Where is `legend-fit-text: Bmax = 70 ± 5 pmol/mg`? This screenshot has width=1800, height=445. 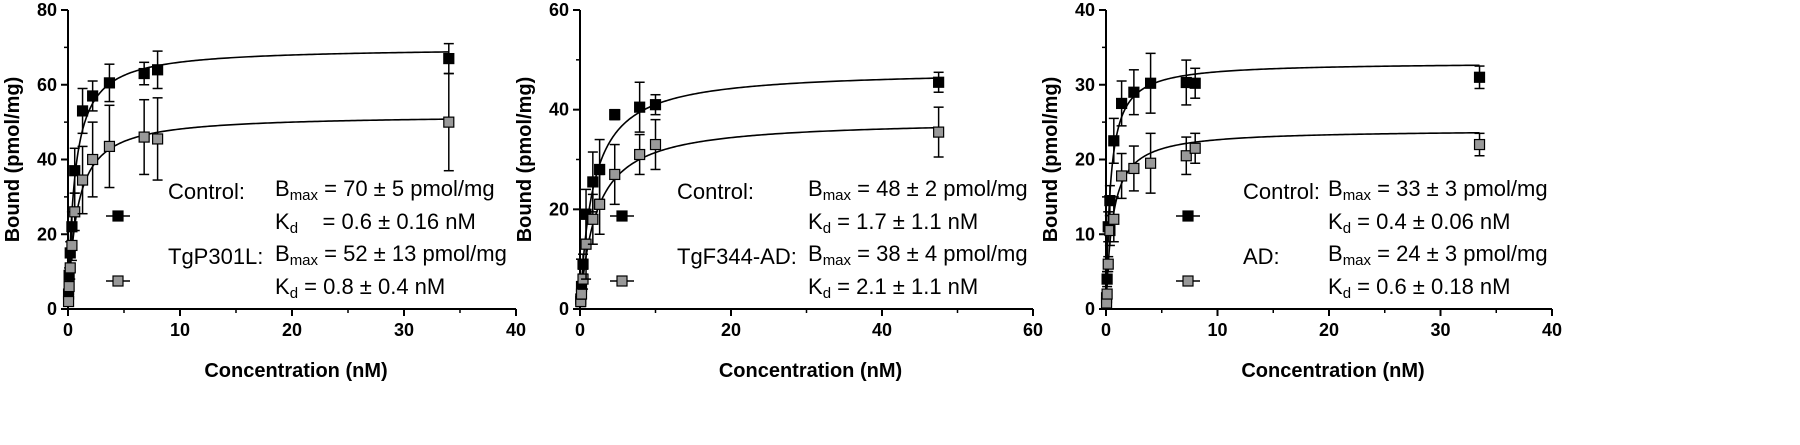 legend-fit-text: Bmax = 70 ± 5 pmol/mg is located at coordinates (385, 190).